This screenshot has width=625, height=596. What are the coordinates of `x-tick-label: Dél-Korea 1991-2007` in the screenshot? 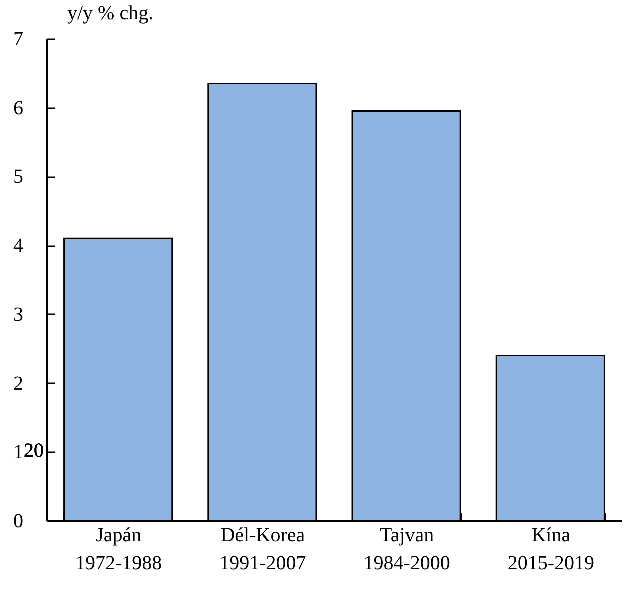 It's located at (263, 549).